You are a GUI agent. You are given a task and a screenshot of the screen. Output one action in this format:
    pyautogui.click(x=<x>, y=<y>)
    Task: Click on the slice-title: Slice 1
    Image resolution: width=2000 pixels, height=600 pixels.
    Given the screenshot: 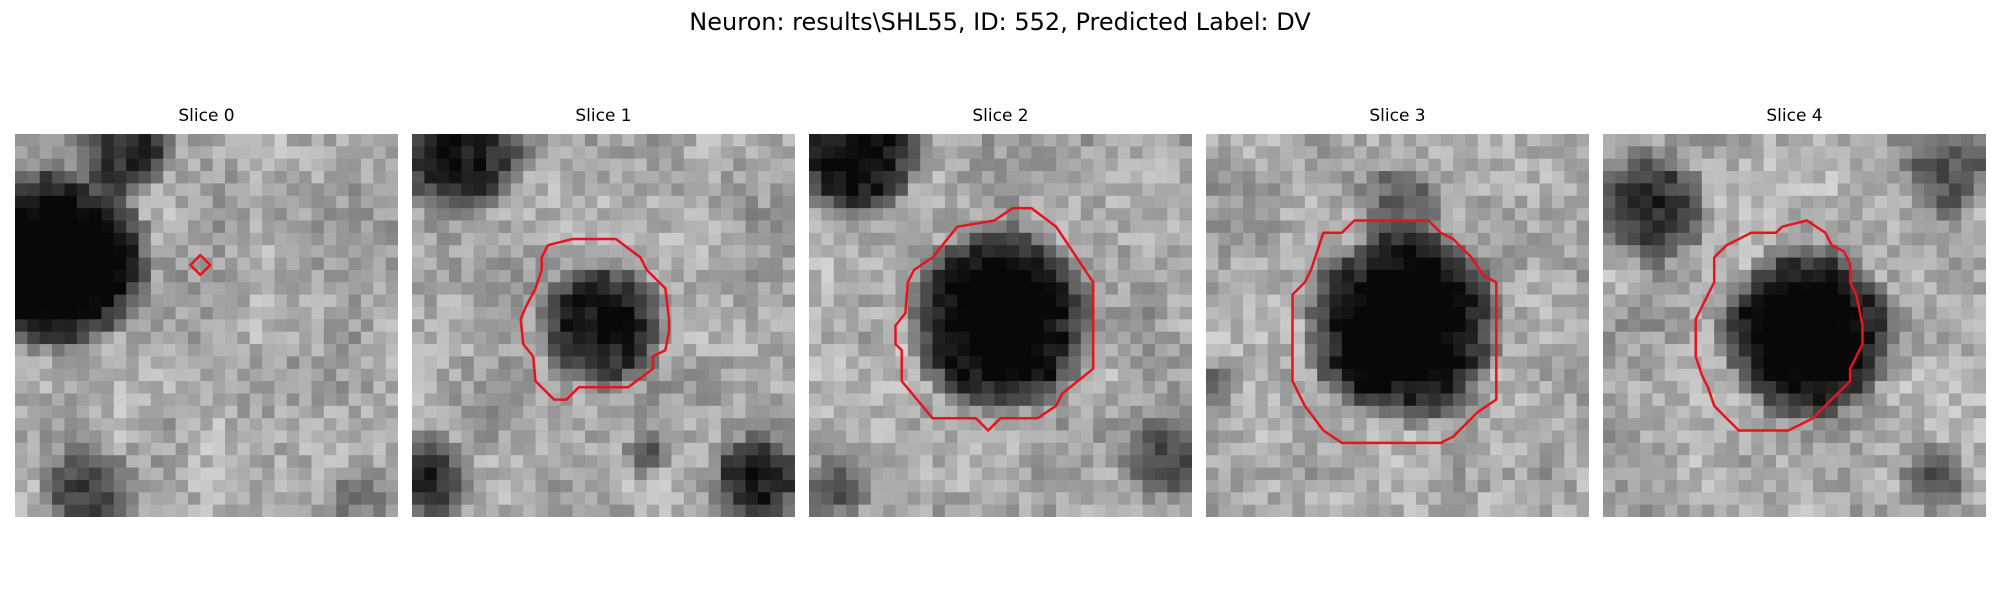 What is the action you would take?
    pyautogui.click(x=603, y=116)
    